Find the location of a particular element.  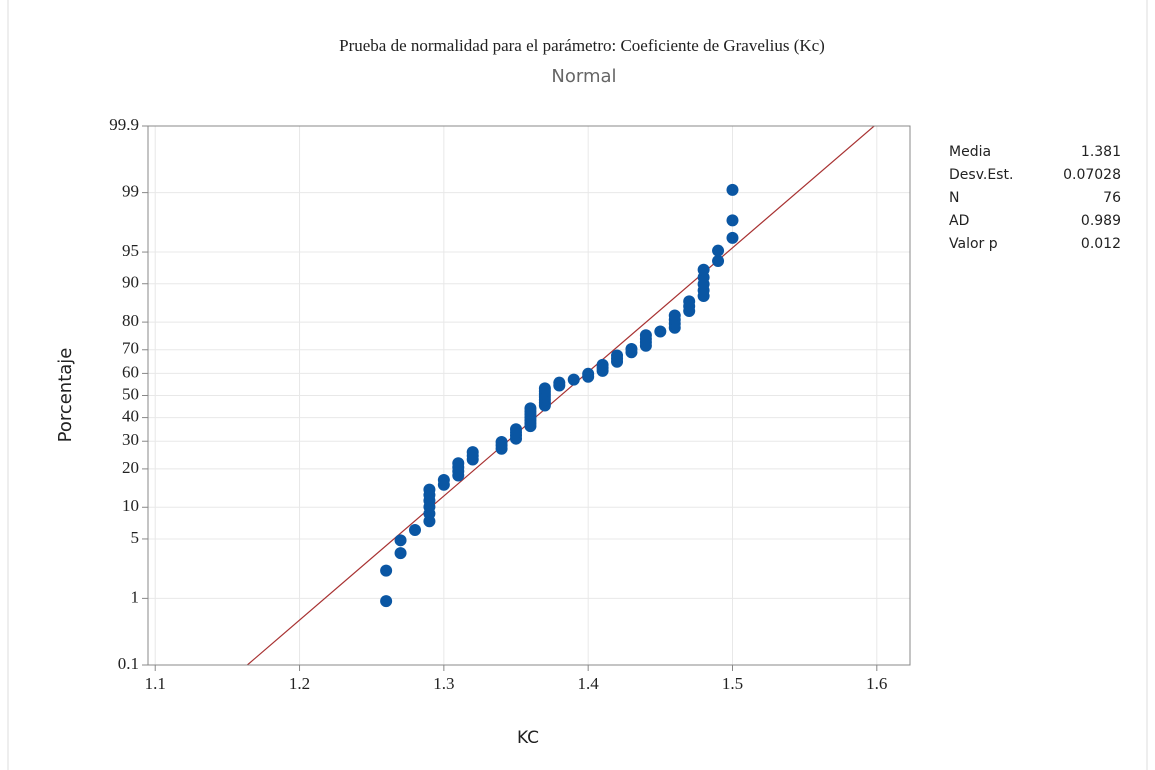

y-tick-label: 60 is located at coordinates (130, 371).